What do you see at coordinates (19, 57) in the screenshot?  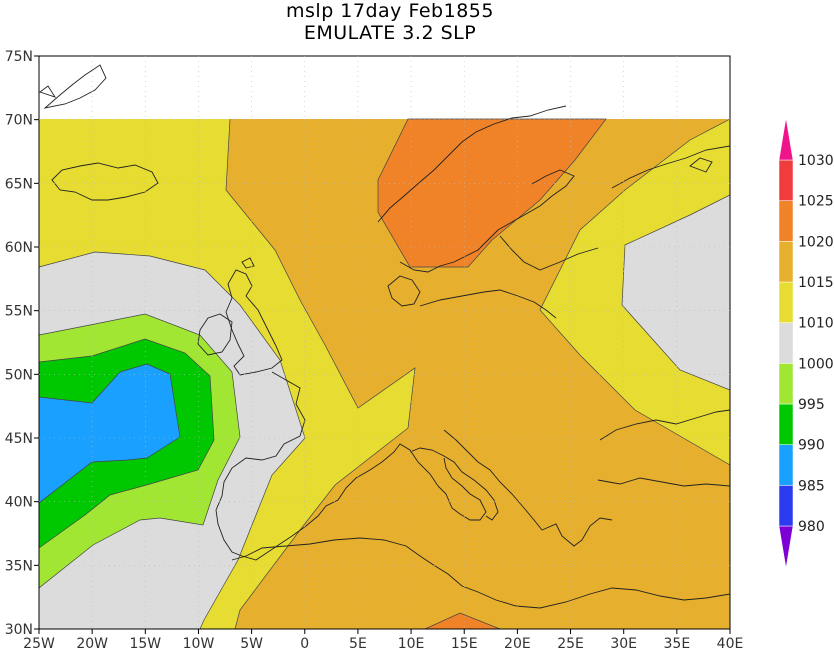 I see `lat-tick-label: 75N` at bounding box center [19, 57].